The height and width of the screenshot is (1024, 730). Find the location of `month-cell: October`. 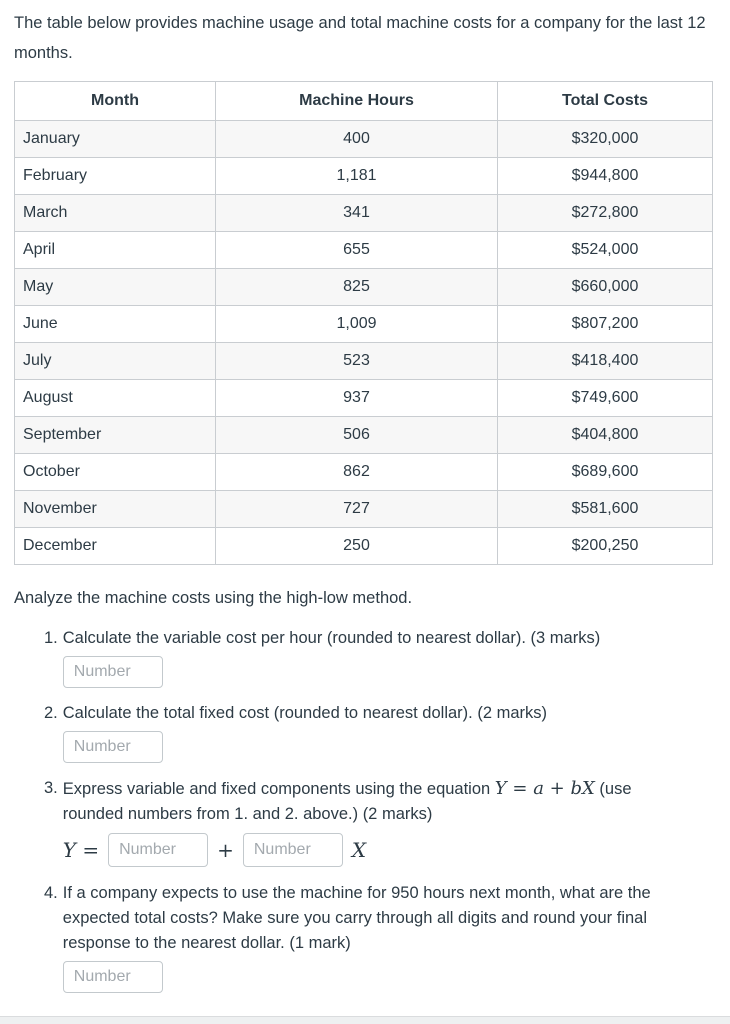

month-cell: October is located at coordinates (115, 472).